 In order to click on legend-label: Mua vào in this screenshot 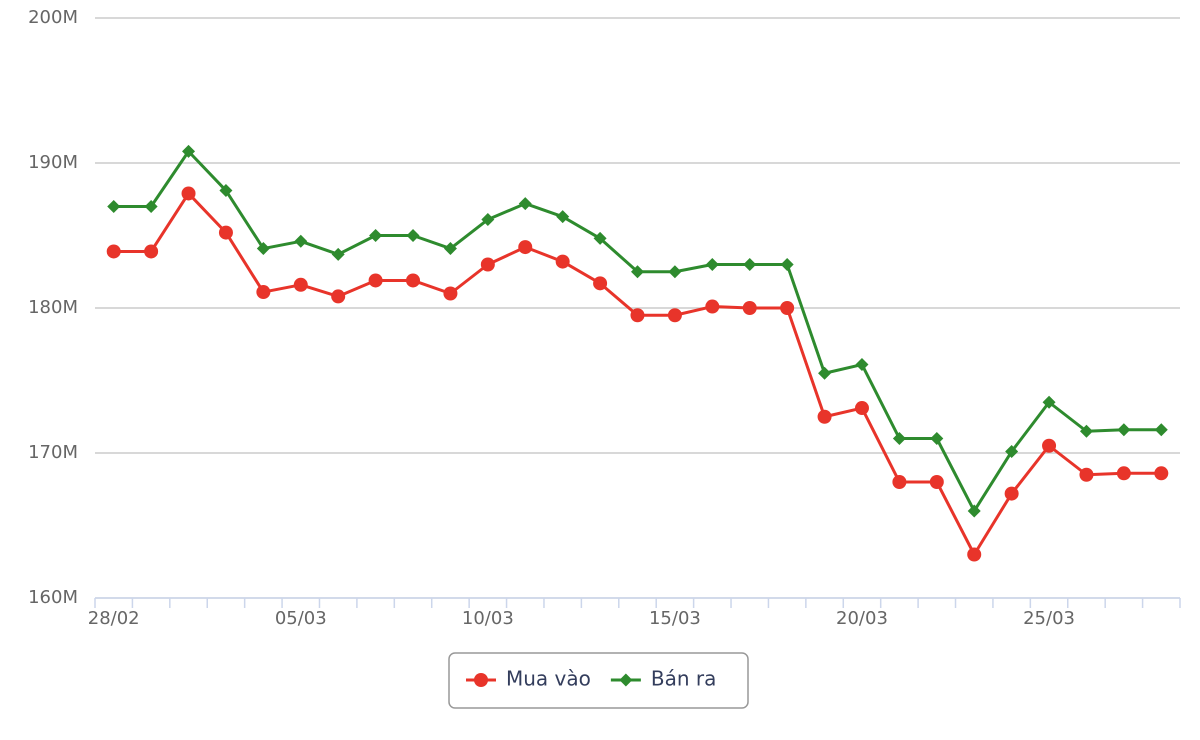, I will do `click(548, 679)`.